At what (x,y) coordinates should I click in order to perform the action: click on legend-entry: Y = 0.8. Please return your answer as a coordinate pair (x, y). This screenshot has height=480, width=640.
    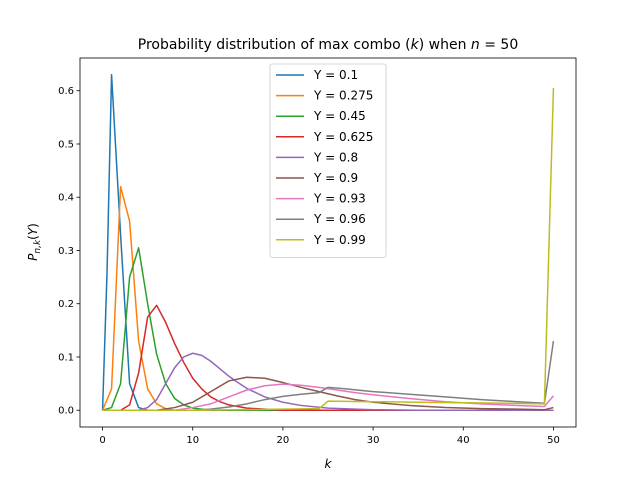
    Looking at the image, I should click on (335, 157).